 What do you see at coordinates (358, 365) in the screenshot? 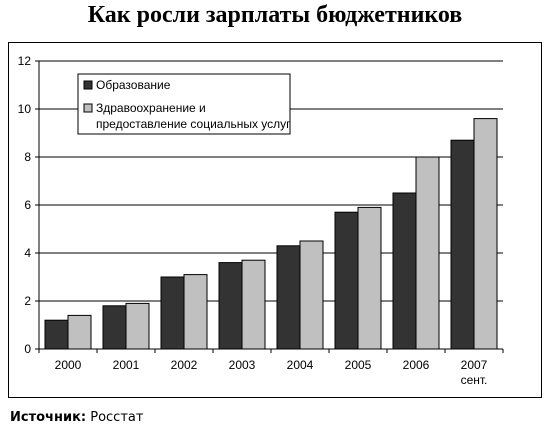
I see `x-tick-label: 2005` at bounding box center [358, 365].